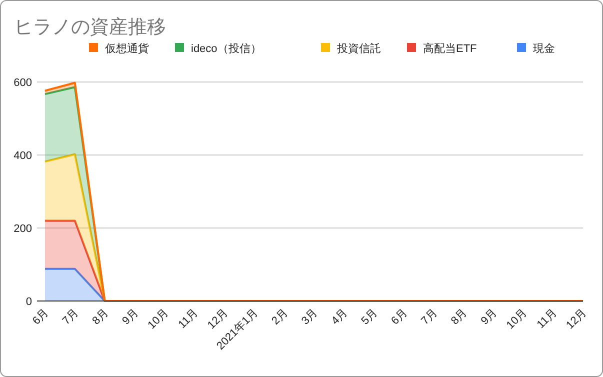 The height and width of the screenshot is (377, 603). Describe the element at coordinates (127, 48) in the screenshot. I see `legend-label: 仮想通貨` at that location.